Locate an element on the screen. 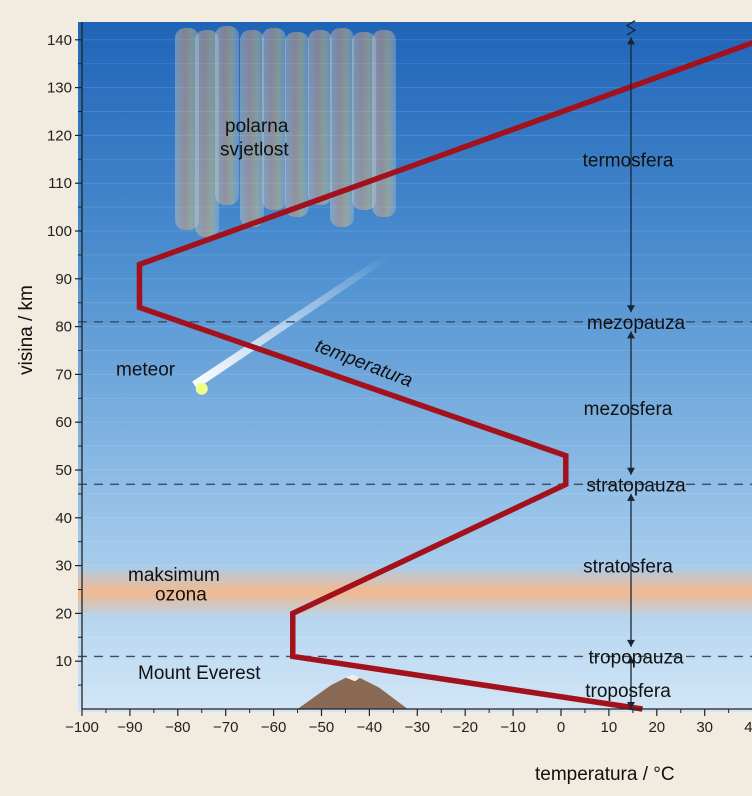 The height and width of the screenshot is (796, 752). meteor-label: meteor is located at coordinates (146, 370).